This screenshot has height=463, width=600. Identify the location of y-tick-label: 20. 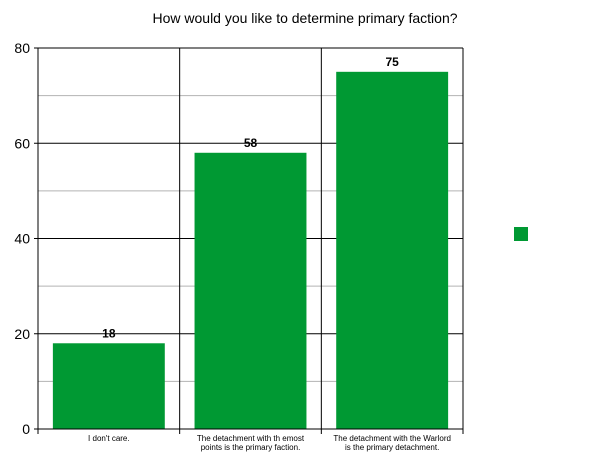
(22, 334).